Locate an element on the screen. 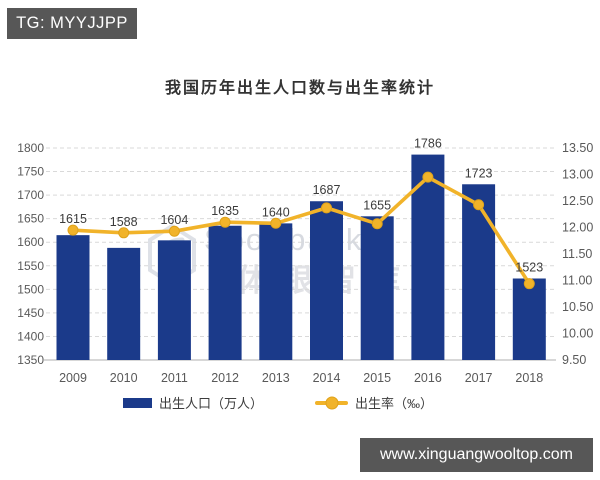  right-axis-tick-label: 10.00 is located at coordinates (577, 334).